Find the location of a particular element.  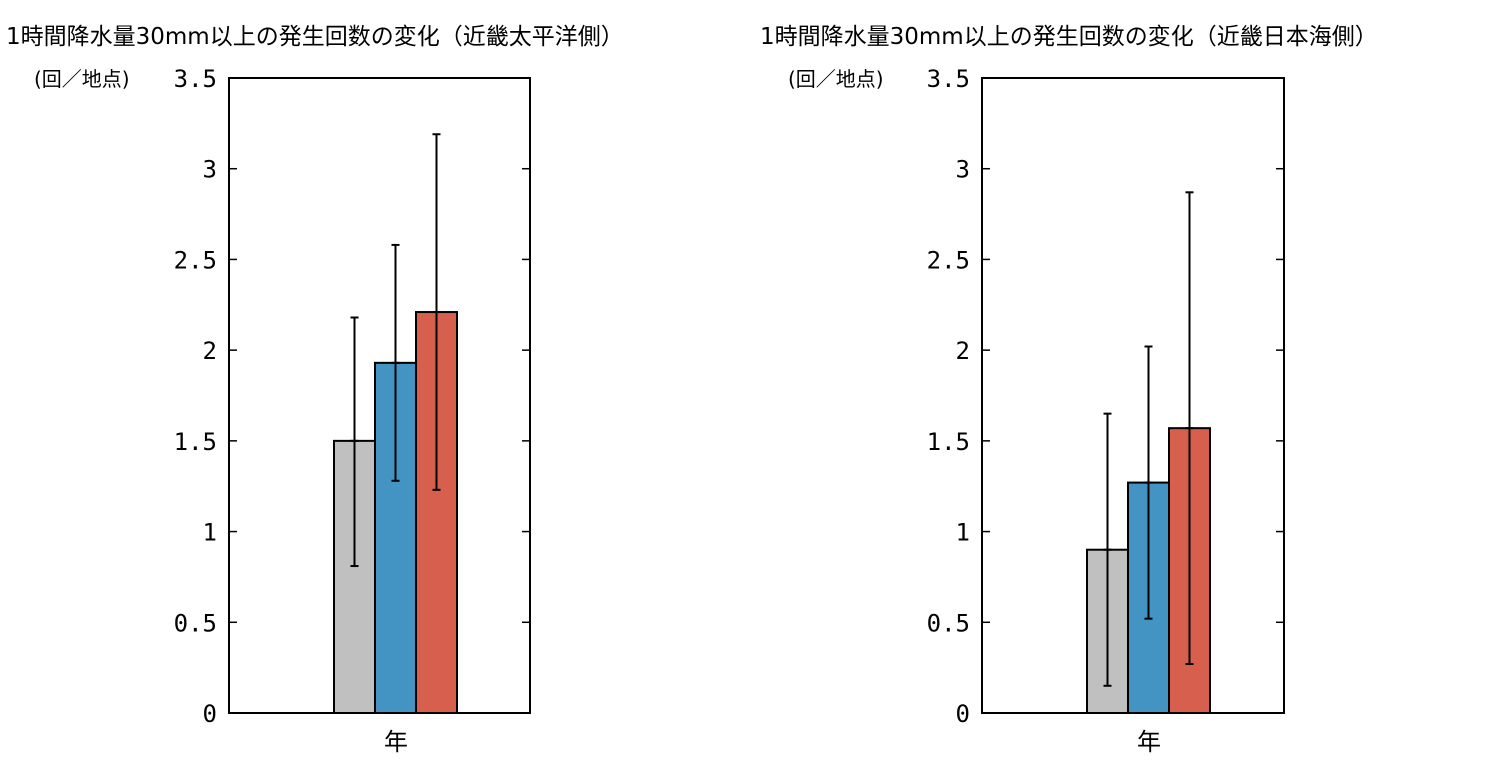

chart-title: 1時間降水量30mm以上の発生回数の変化（近畿日本海側） is located at coordinates (1069, 37).